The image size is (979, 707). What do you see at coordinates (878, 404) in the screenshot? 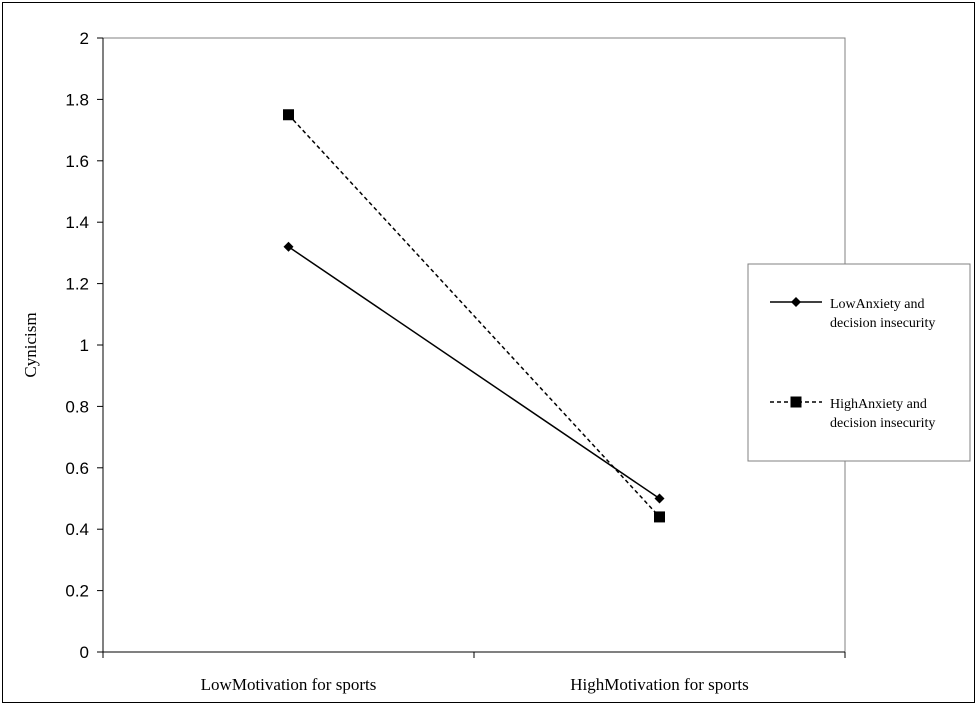
I see `legend-label: HighAnxiety and` at bounding box center [878, 404].